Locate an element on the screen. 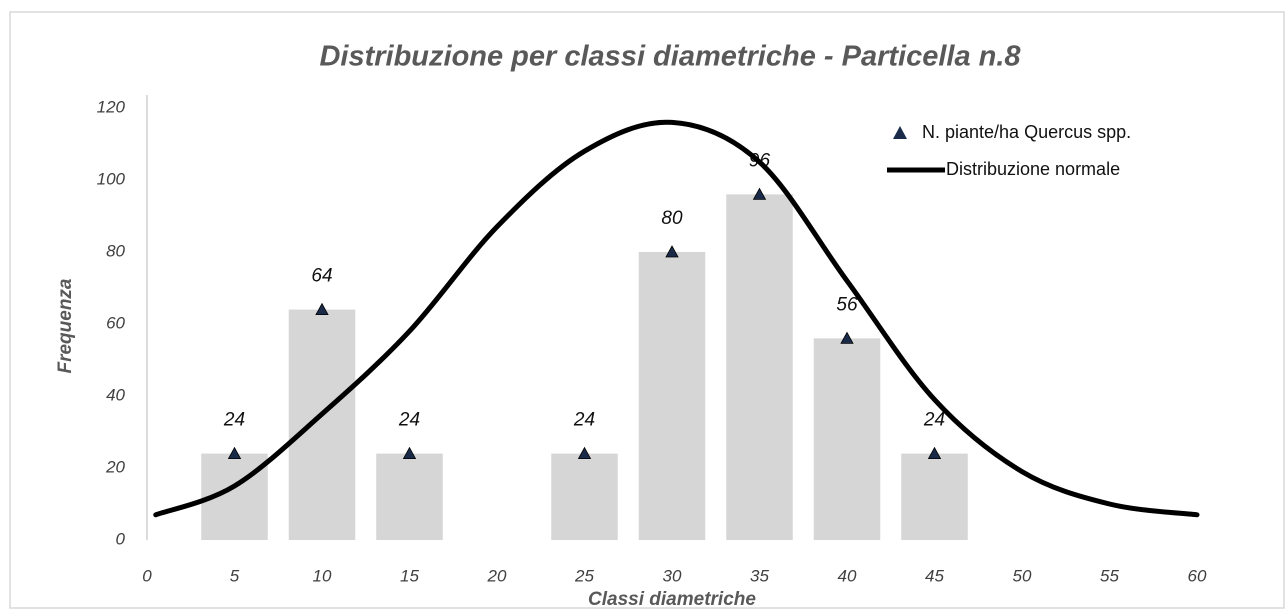 The height and width of the screenshot is (610, 1286). y-tick-label: 40 is located at coordinates (115, 394).